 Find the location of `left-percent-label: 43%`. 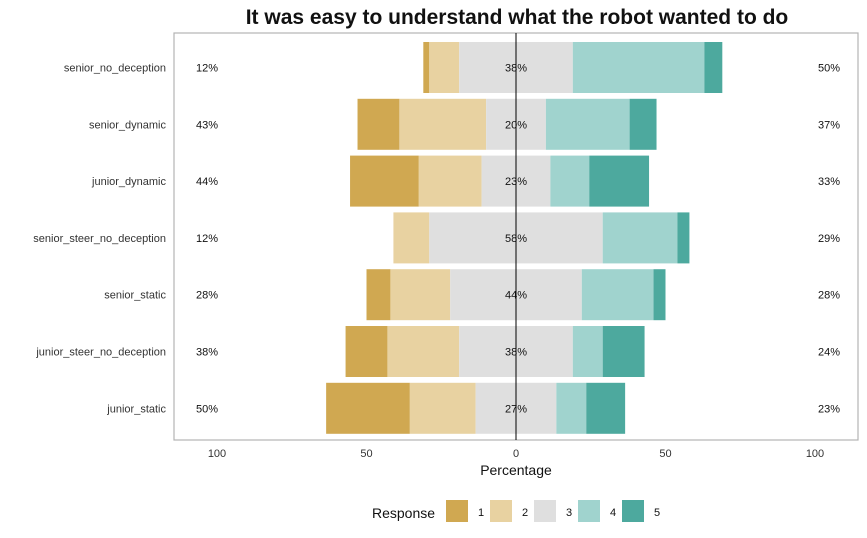

left-percent-label: 43% is located at coordinates (207, 125).